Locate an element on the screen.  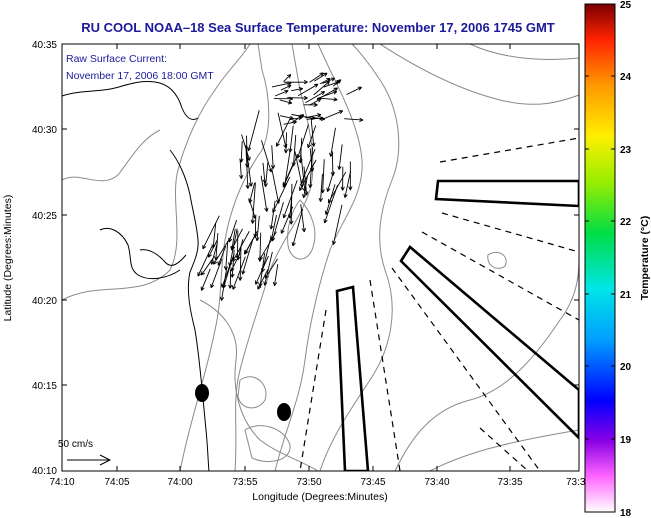
buoy-marker is located at coordinates (284, 412).